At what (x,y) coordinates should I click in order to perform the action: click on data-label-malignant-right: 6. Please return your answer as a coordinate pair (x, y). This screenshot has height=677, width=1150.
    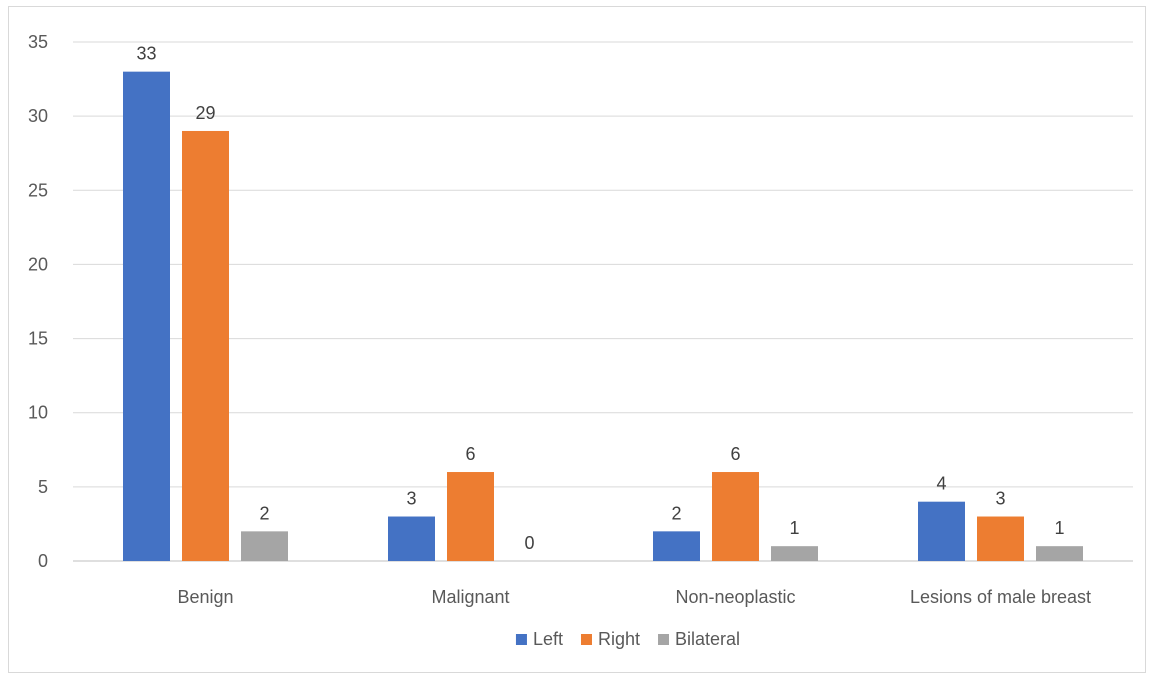
    Looking at the image, I should click on (470, 454).